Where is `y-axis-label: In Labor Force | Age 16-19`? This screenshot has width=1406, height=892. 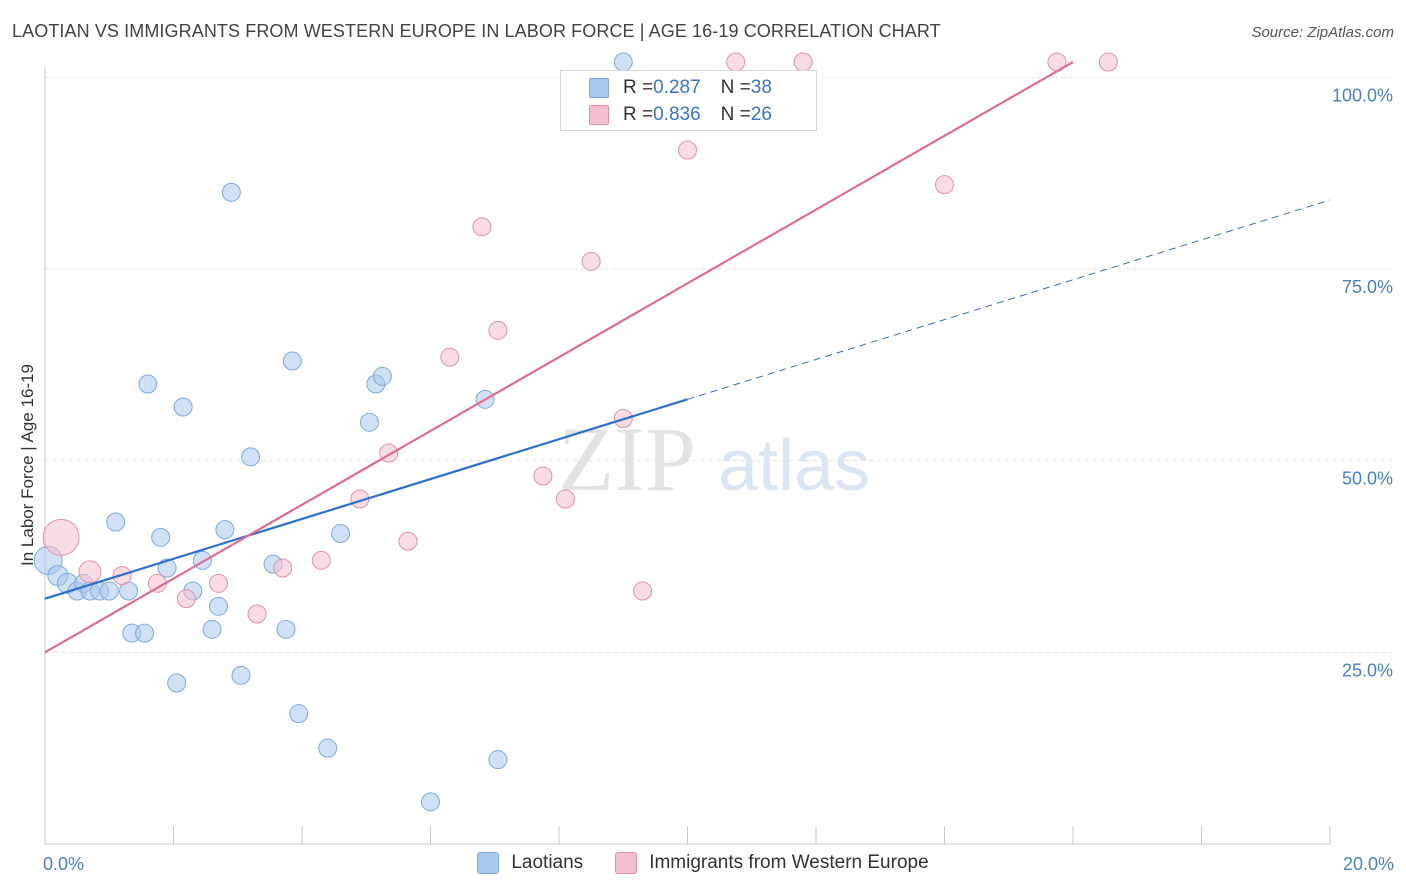
y-axis-label: In Labor Force | Age 16-19 is located at coordinates (27, 465).